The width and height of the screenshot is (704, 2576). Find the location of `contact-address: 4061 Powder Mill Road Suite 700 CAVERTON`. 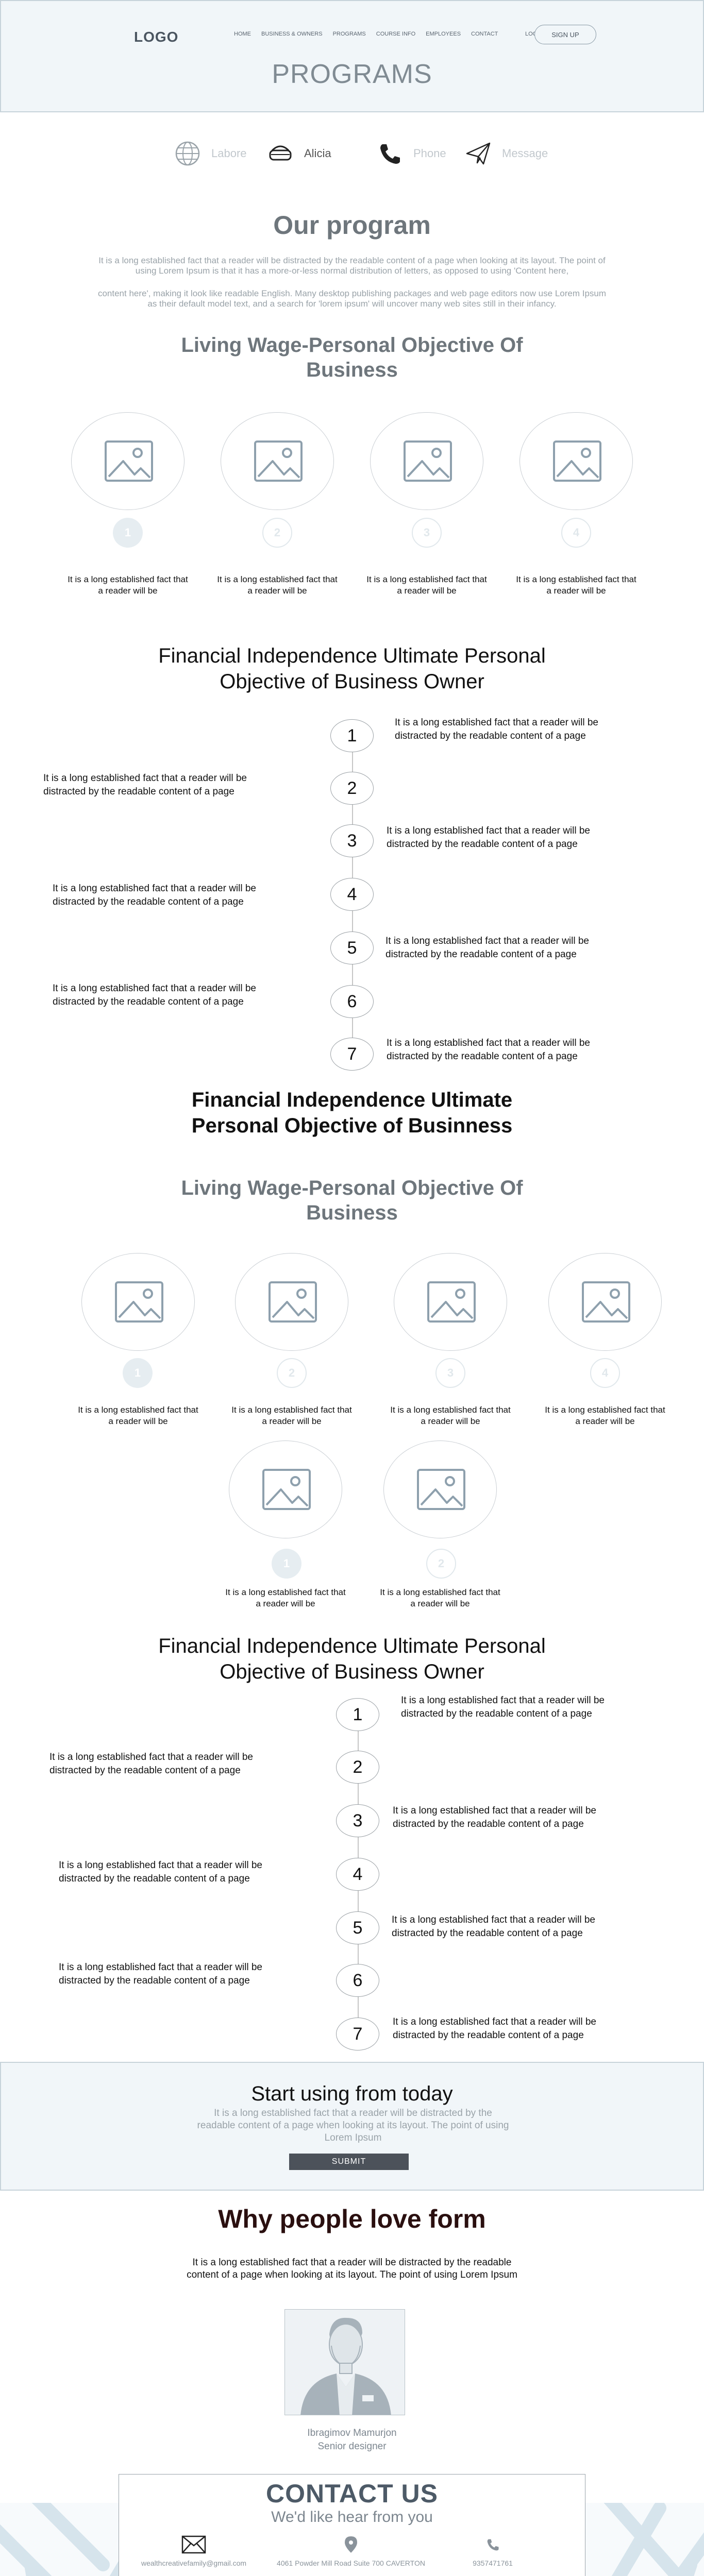

contact-address: 4061 Powder Mill Road Suite 700 CAVERTON is located at coordinates (351, 2551).